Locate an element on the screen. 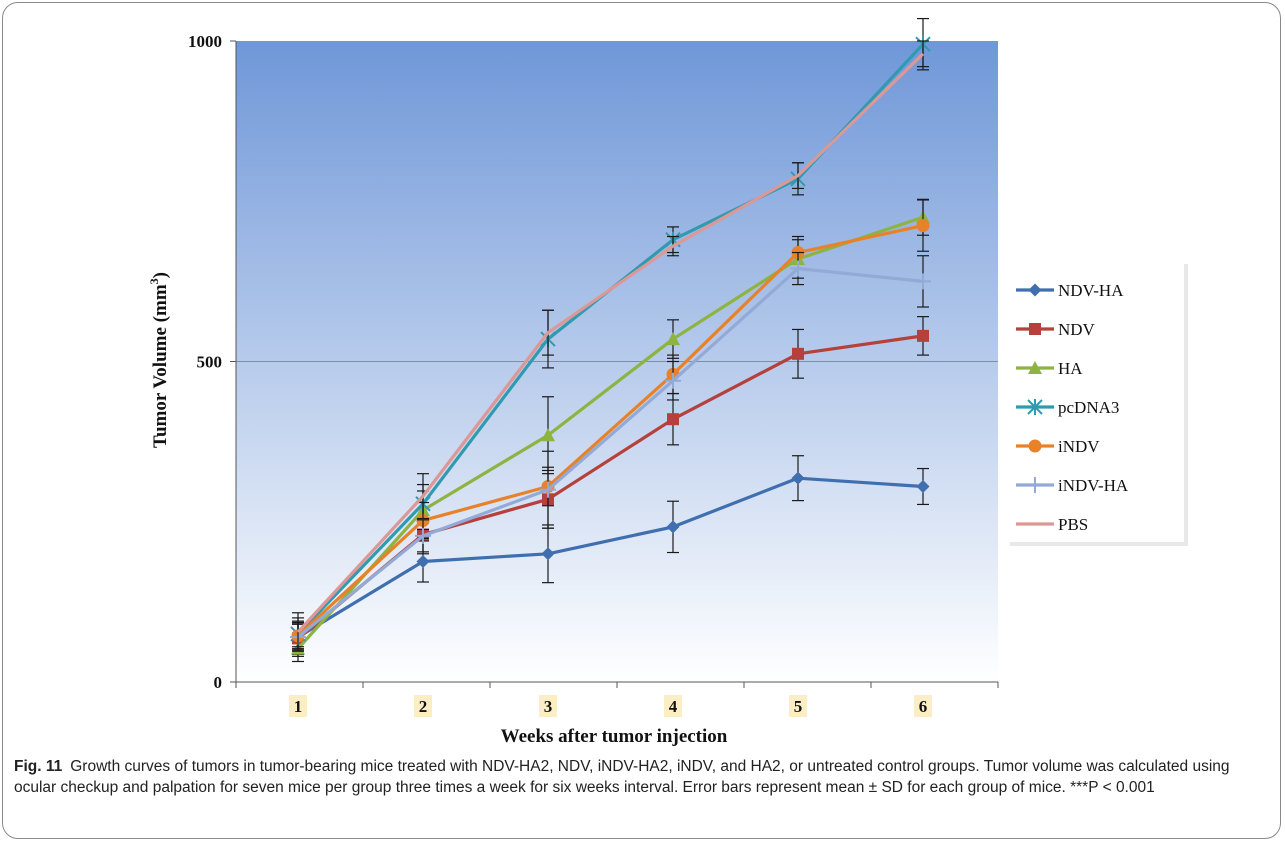 This screenshot has height=843, width=1285. x-tick-label: 4 is located at coordinates (673, 706).